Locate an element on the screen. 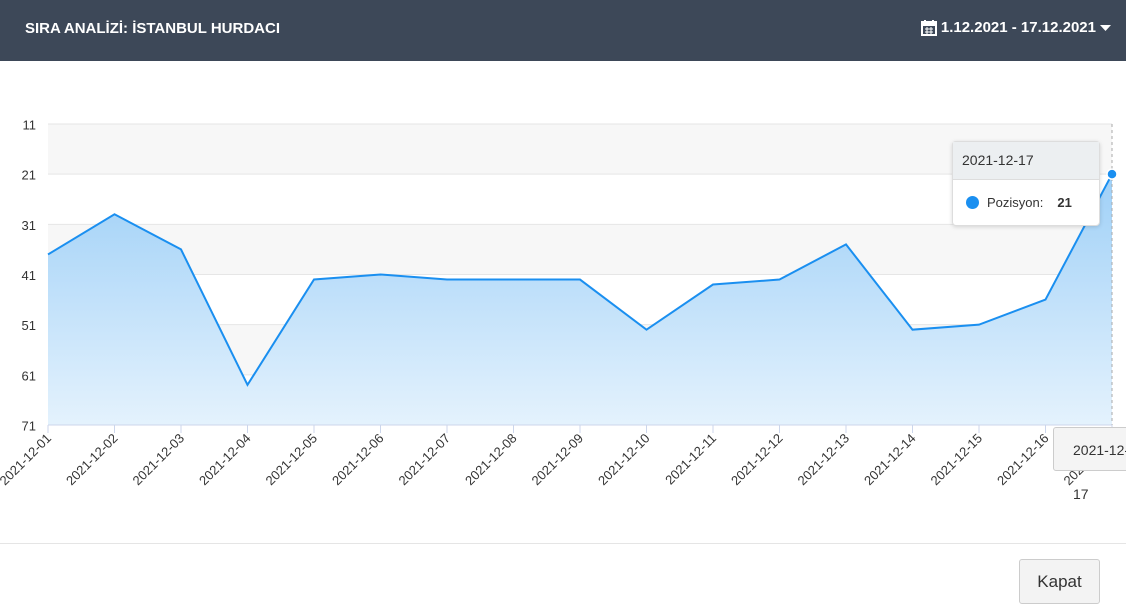 This screenshot has width=1126, height=614. calendar-icon is located at coordinates (928, 28).